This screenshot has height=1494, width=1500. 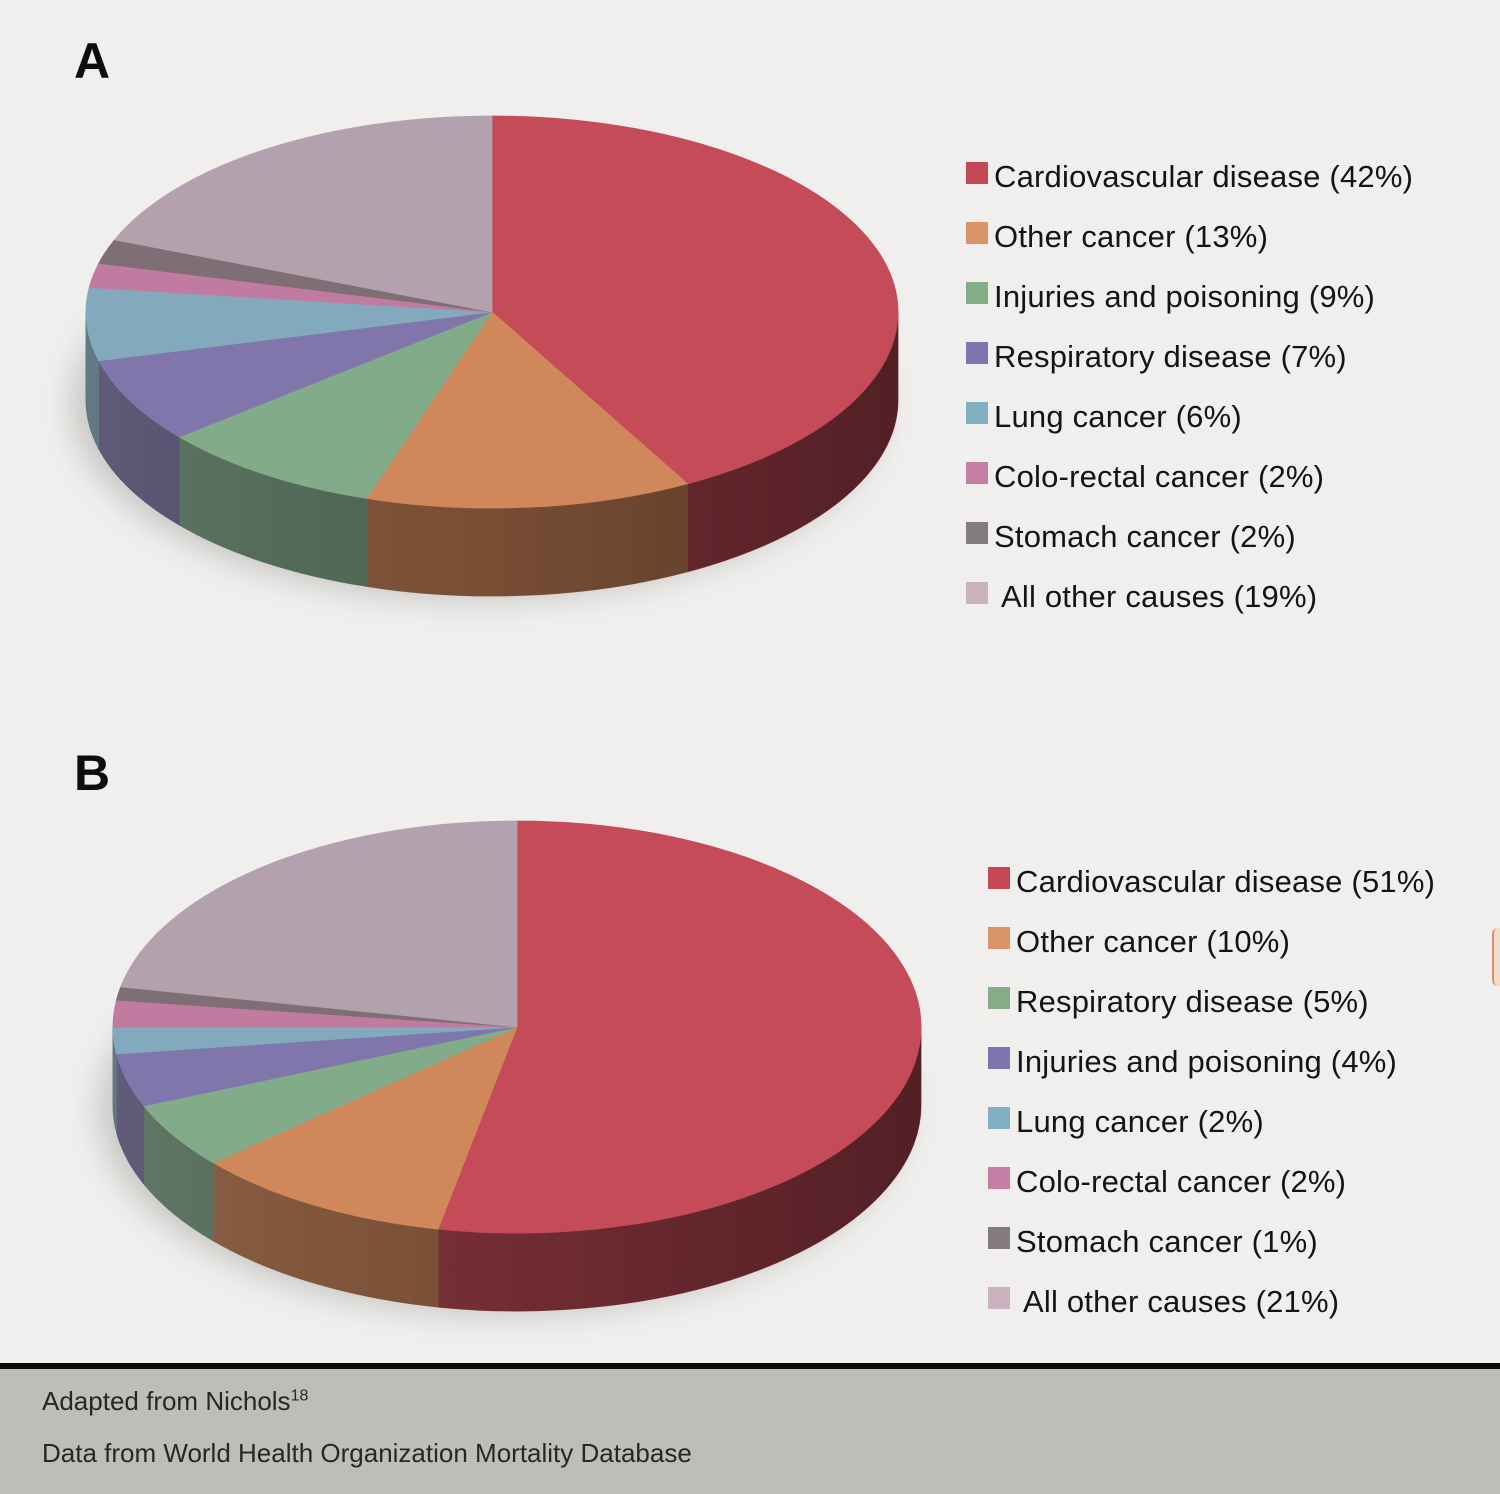 I want to click on legend-item: Respiratory disease (5%), so click(x=1211, y=1002).